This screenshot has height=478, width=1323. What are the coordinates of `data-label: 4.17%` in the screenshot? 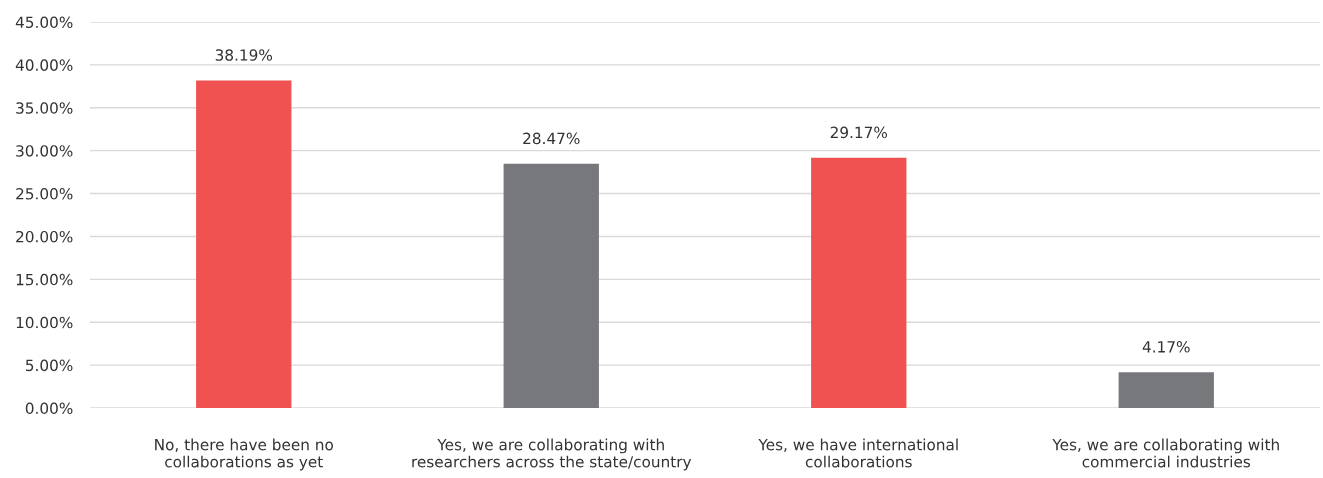 It's located at (1166, 347).